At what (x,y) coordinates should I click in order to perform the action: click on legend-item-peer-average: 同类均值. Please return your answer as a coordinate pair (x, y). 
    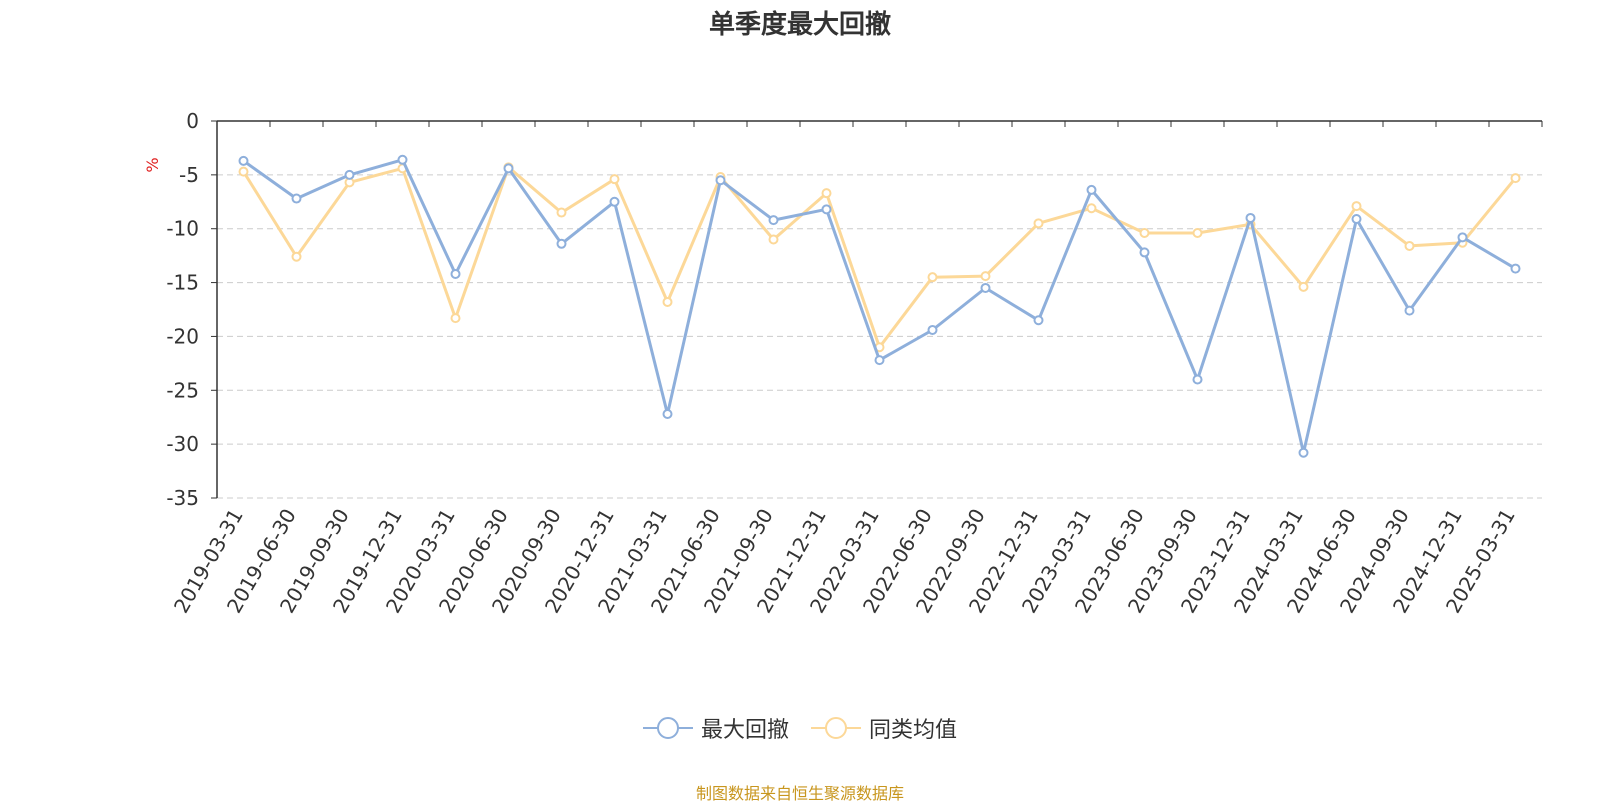
    Looking at the image, I should click on (884, 728).